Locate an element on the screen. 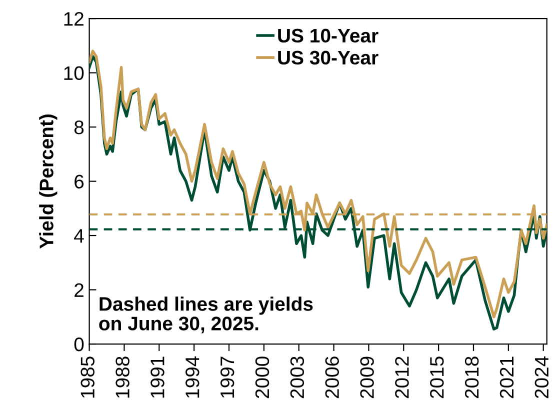 This screenshot has width=558, height=412. y-tick-label: 8 is located at coordinates (79, 127).